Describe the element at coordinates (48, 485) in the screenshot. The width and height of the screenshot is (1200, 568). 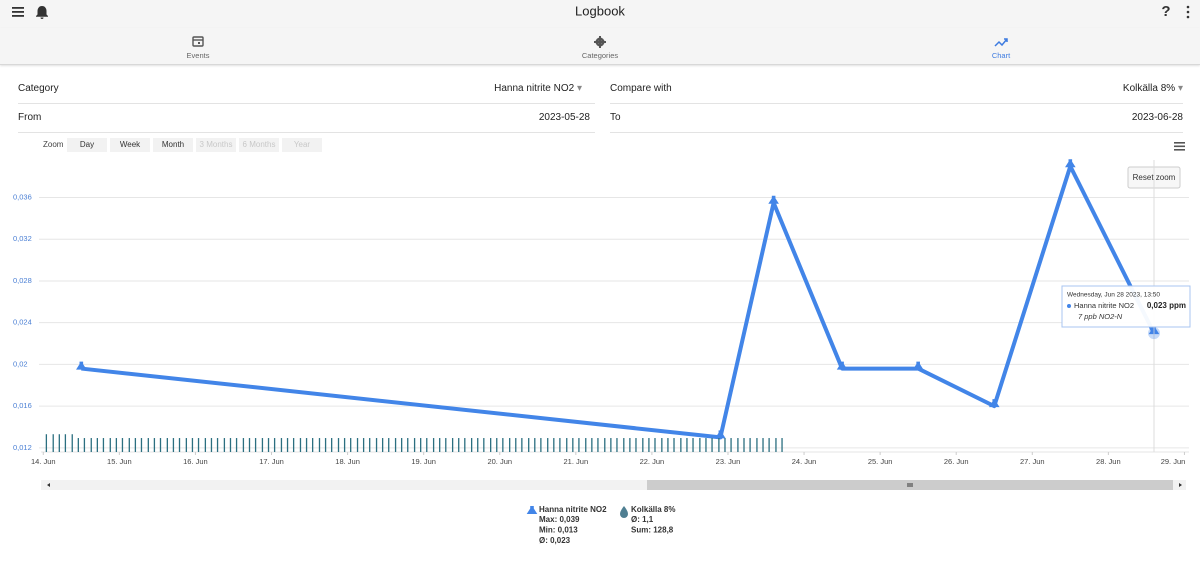
I see `scroll-left` at that location.